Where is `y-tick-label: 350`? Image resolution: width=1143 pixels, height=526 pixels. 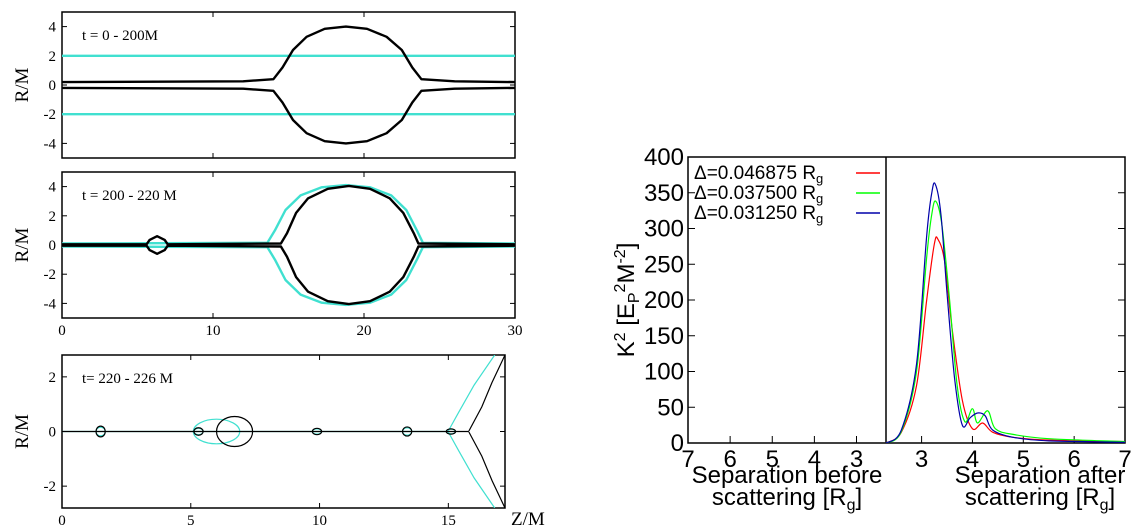 y-tick-label: 350 is located at coordinates (664, 193).